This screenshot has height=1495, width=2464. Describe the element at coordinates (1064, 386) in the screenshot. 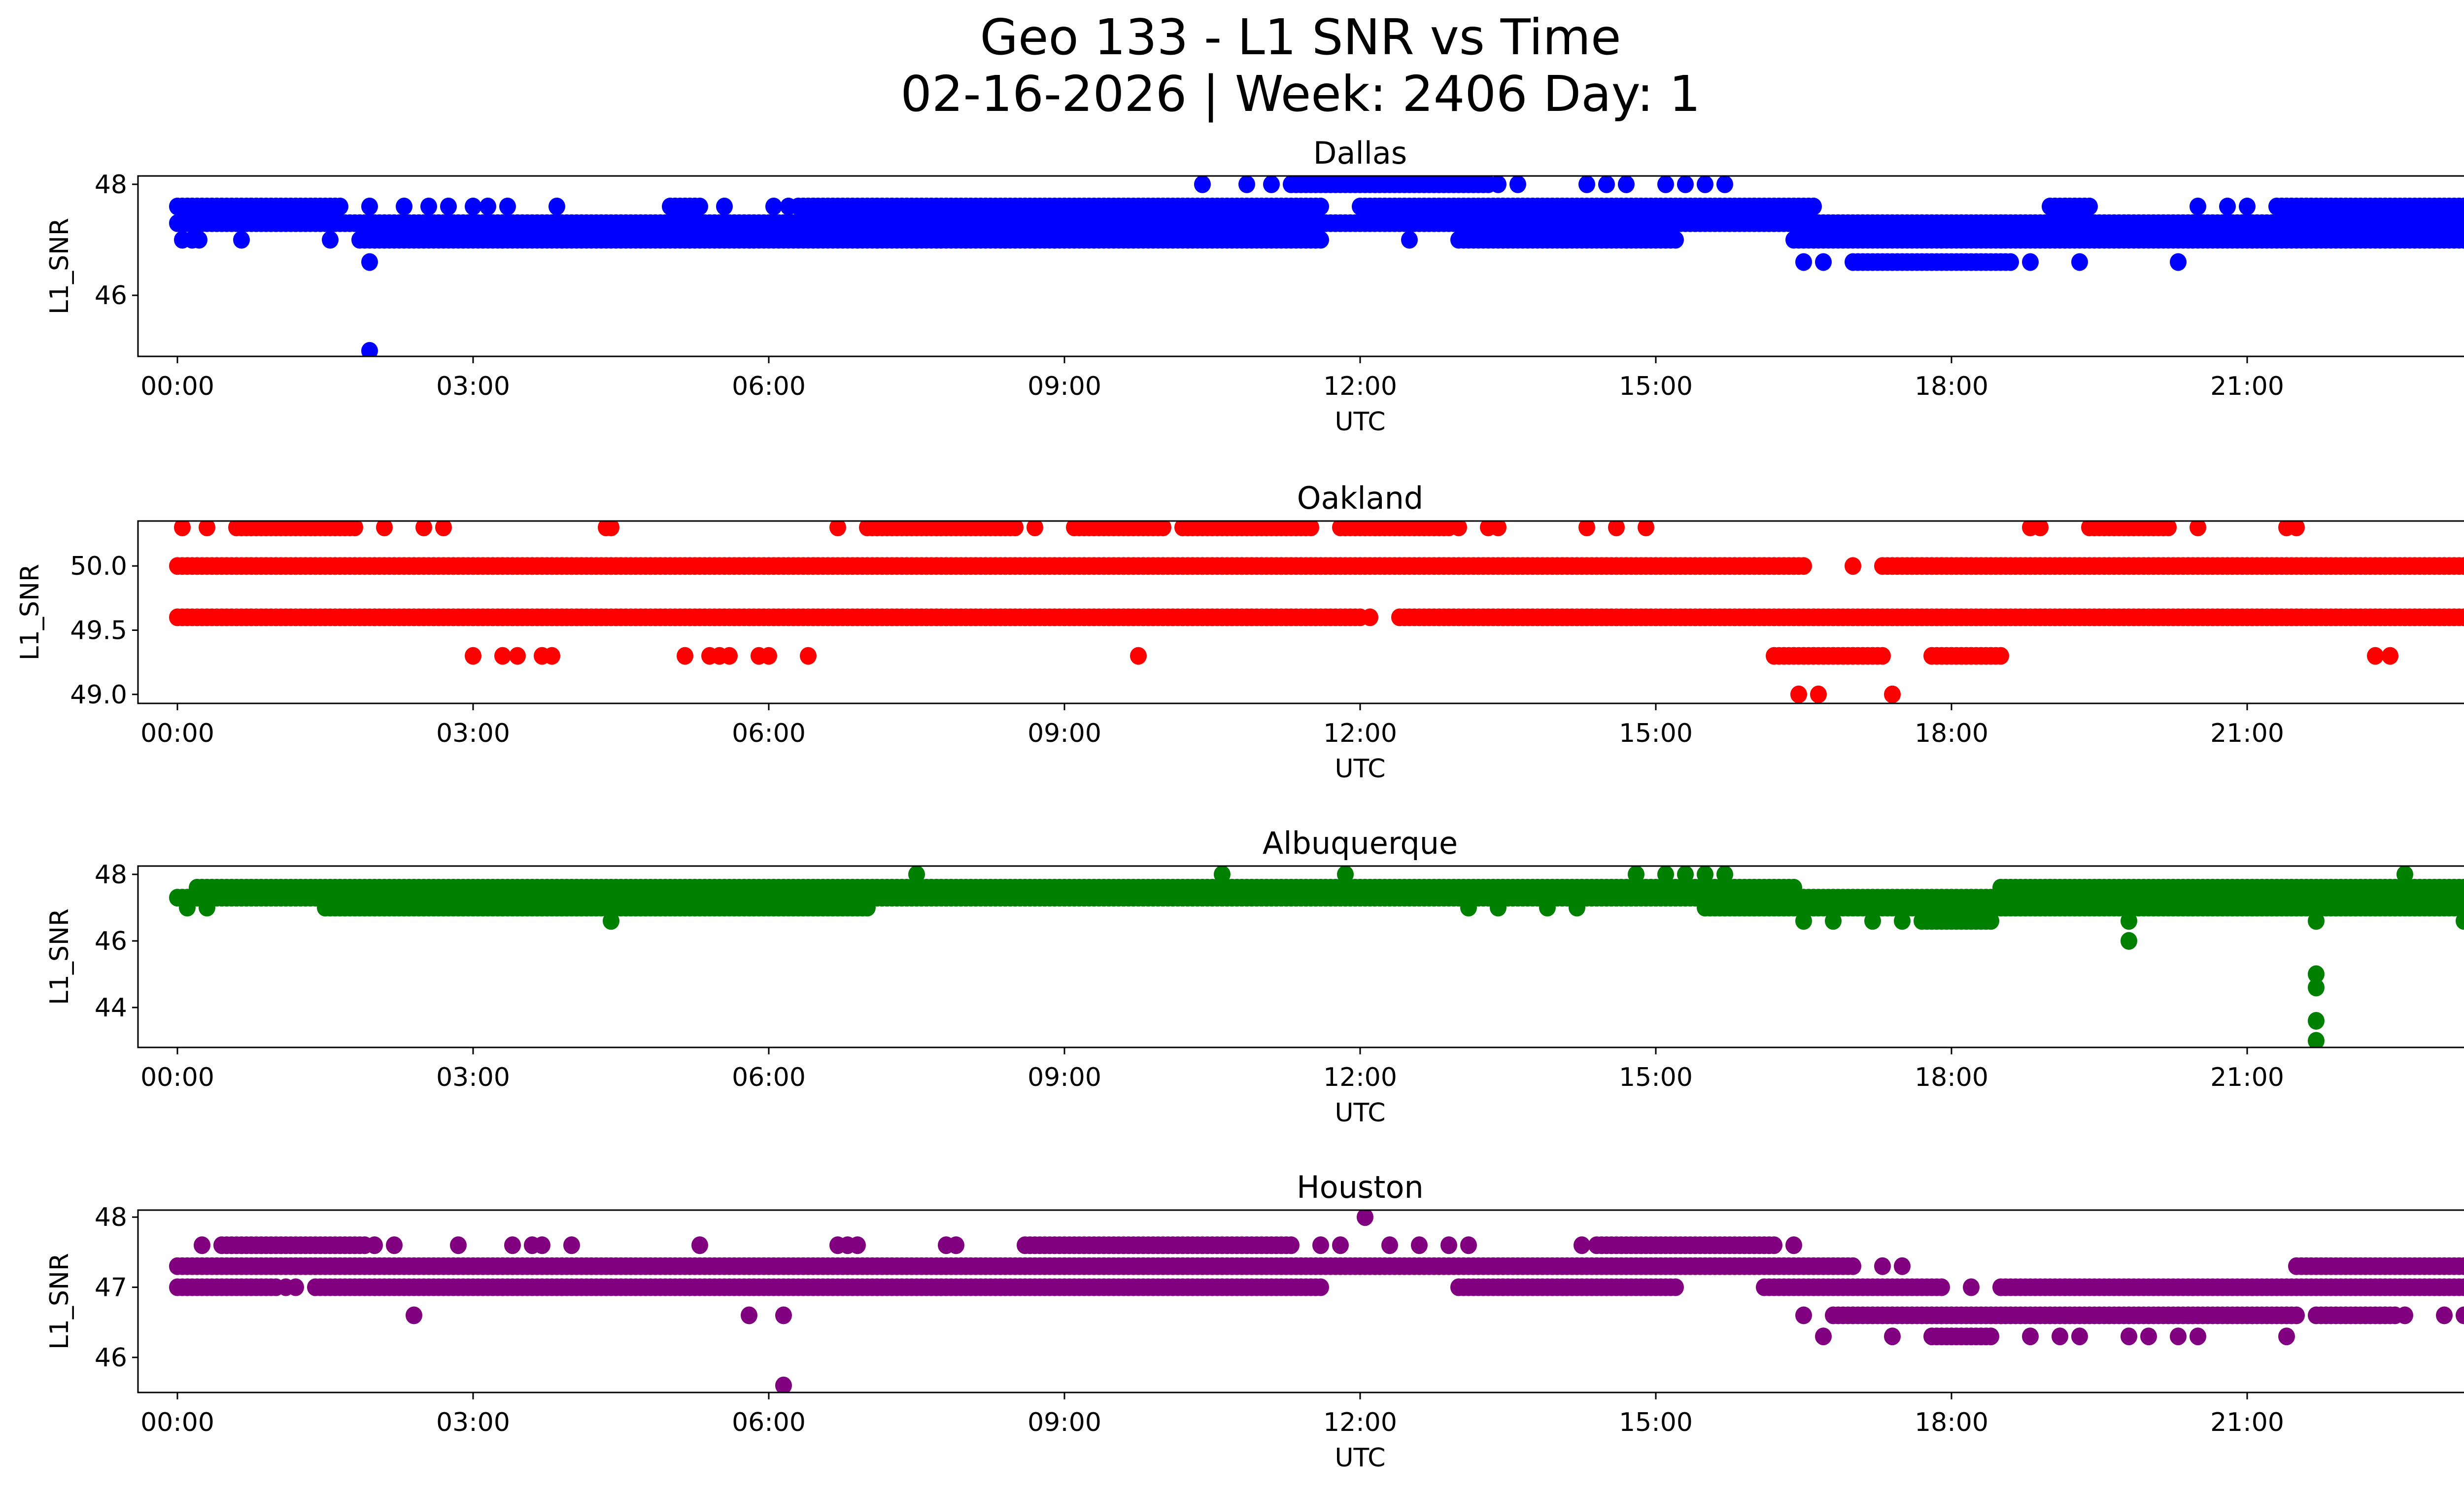

I see `x-tick-label: 09:00` at that location.